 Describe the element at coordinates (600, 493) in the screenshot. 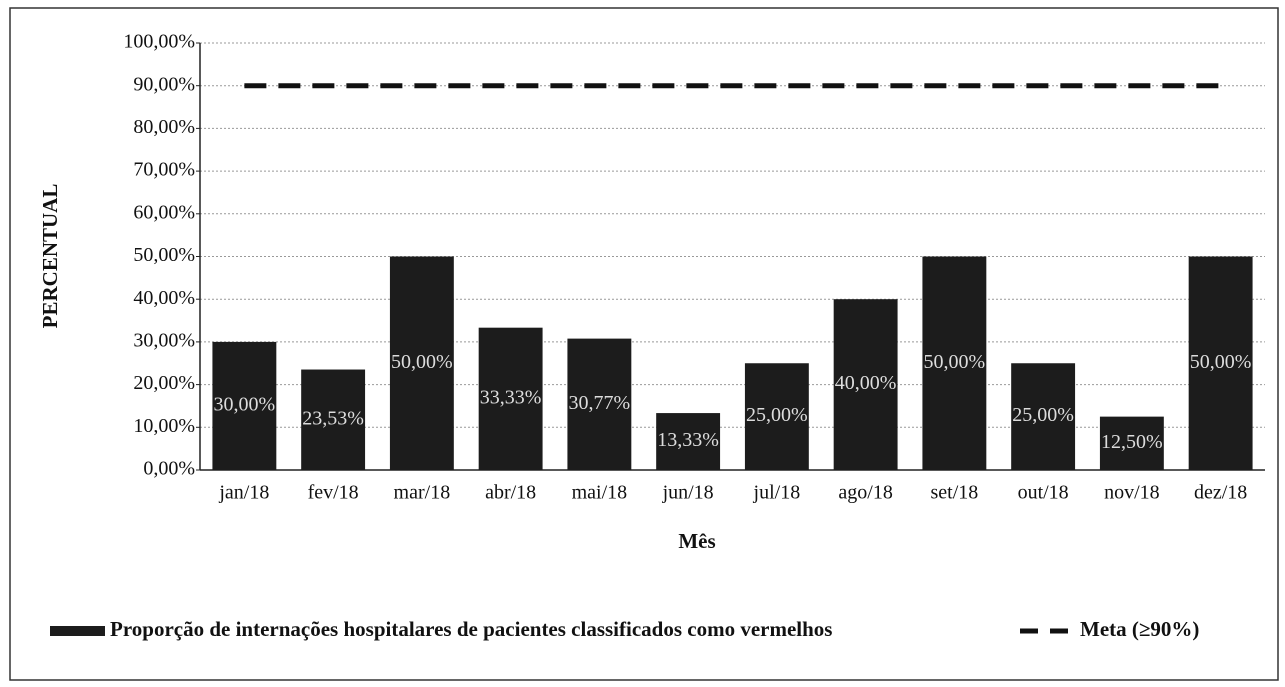

I see `x-tick-label: mai/18` at that location.